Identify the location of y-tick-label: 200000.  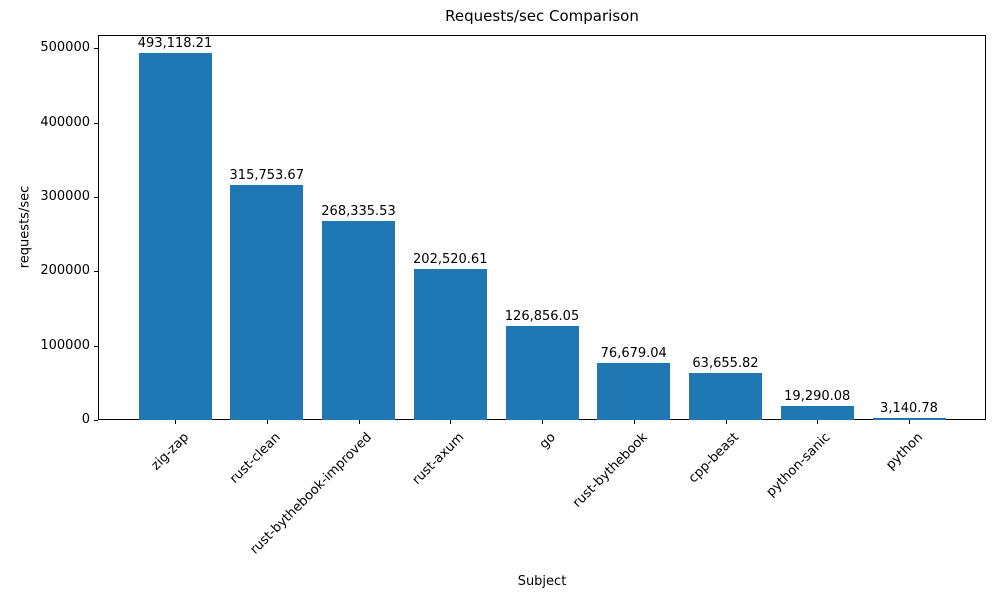
(65, 271).